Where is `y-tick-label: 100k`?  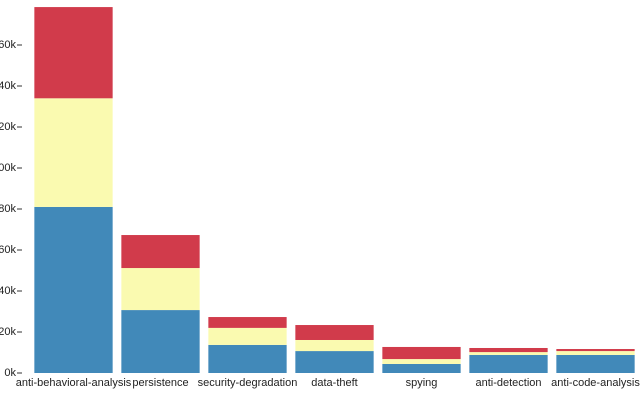 y-tick-label: 100k is located at coordinates (8, 168).